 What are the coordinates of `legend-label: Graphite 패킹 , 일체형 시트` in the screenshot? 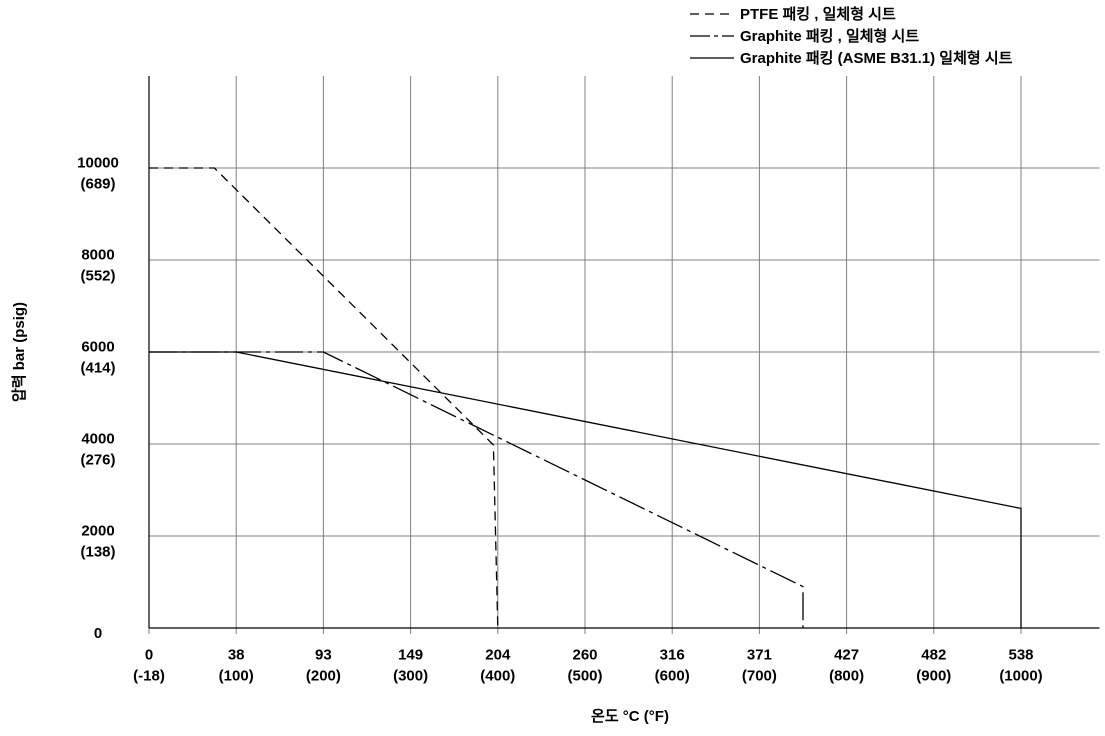 It's located at (829, 36).